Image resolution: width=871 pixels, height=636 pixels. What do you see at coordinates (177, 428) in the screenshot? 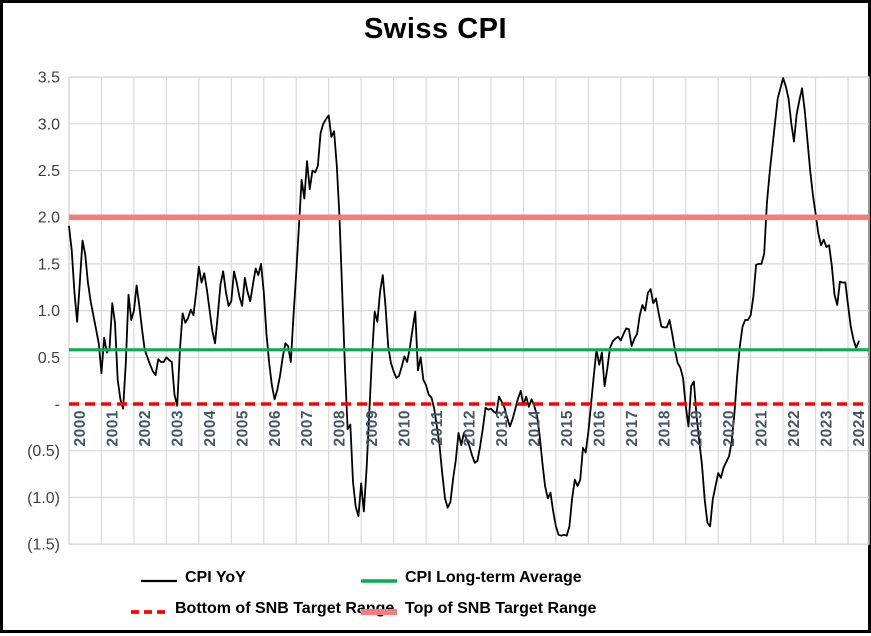
I see `x-tick-label: 2003` at bounding box center [177, 428].